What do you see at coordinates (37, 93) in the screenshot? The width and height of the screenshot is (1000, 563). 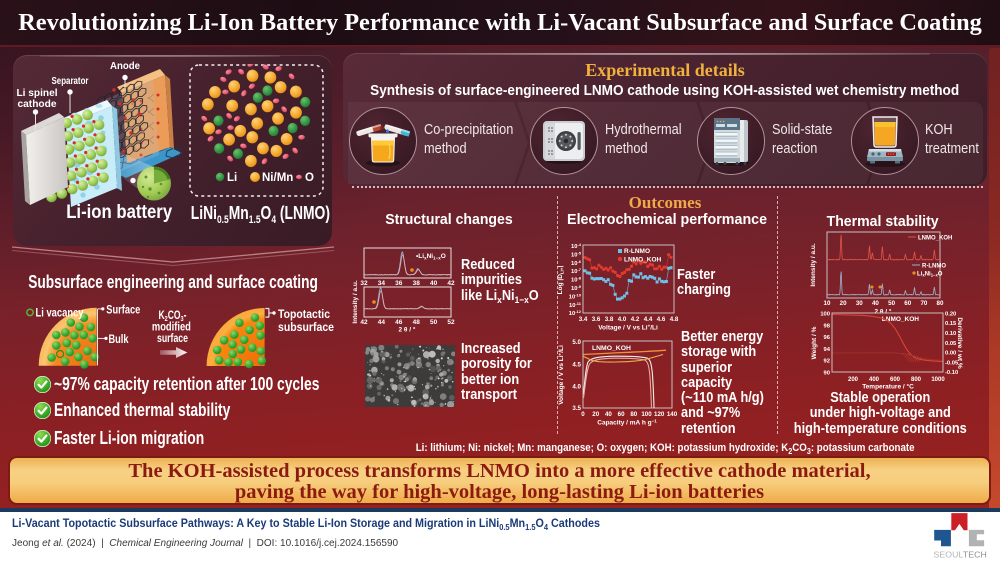 I see `svg-text: Li spinel` at bounding box center [37, 93].